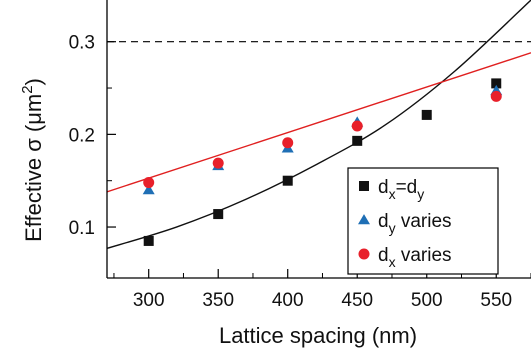 Image resolution: width=531 pixels, height=352 pixels. I want to click on data-point-dy, so click(148, 189).